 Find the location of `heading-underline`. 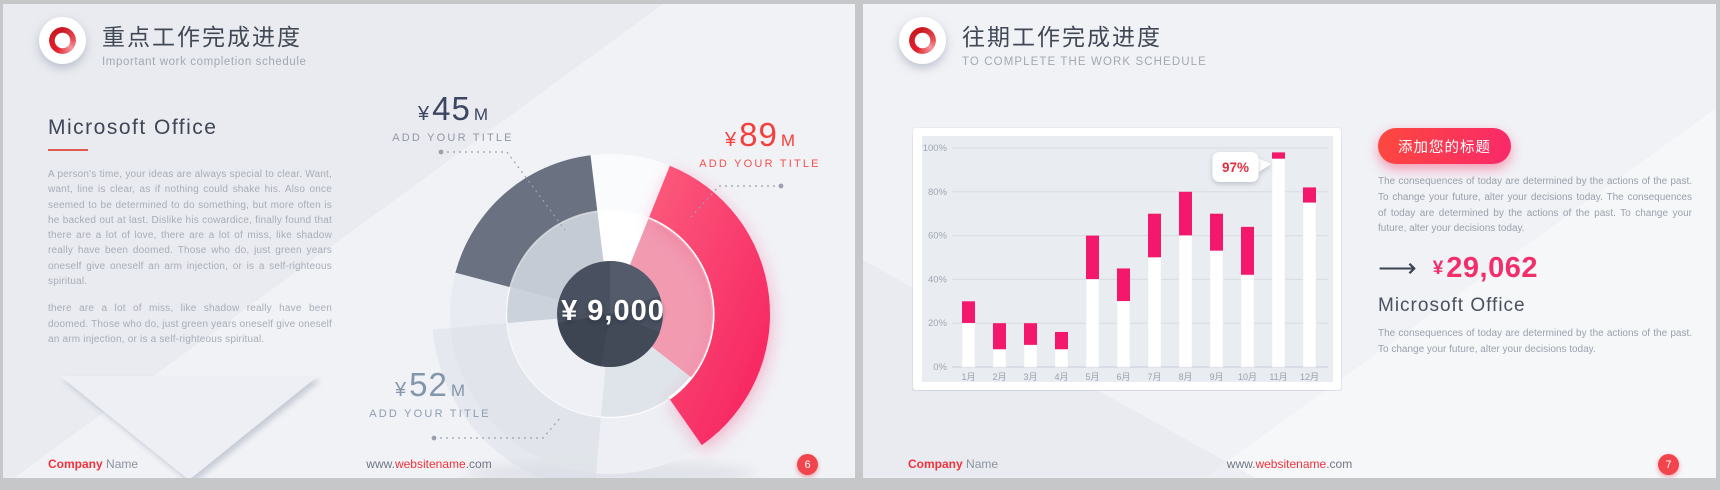

heading-underline is located at coordinates (68, 150).